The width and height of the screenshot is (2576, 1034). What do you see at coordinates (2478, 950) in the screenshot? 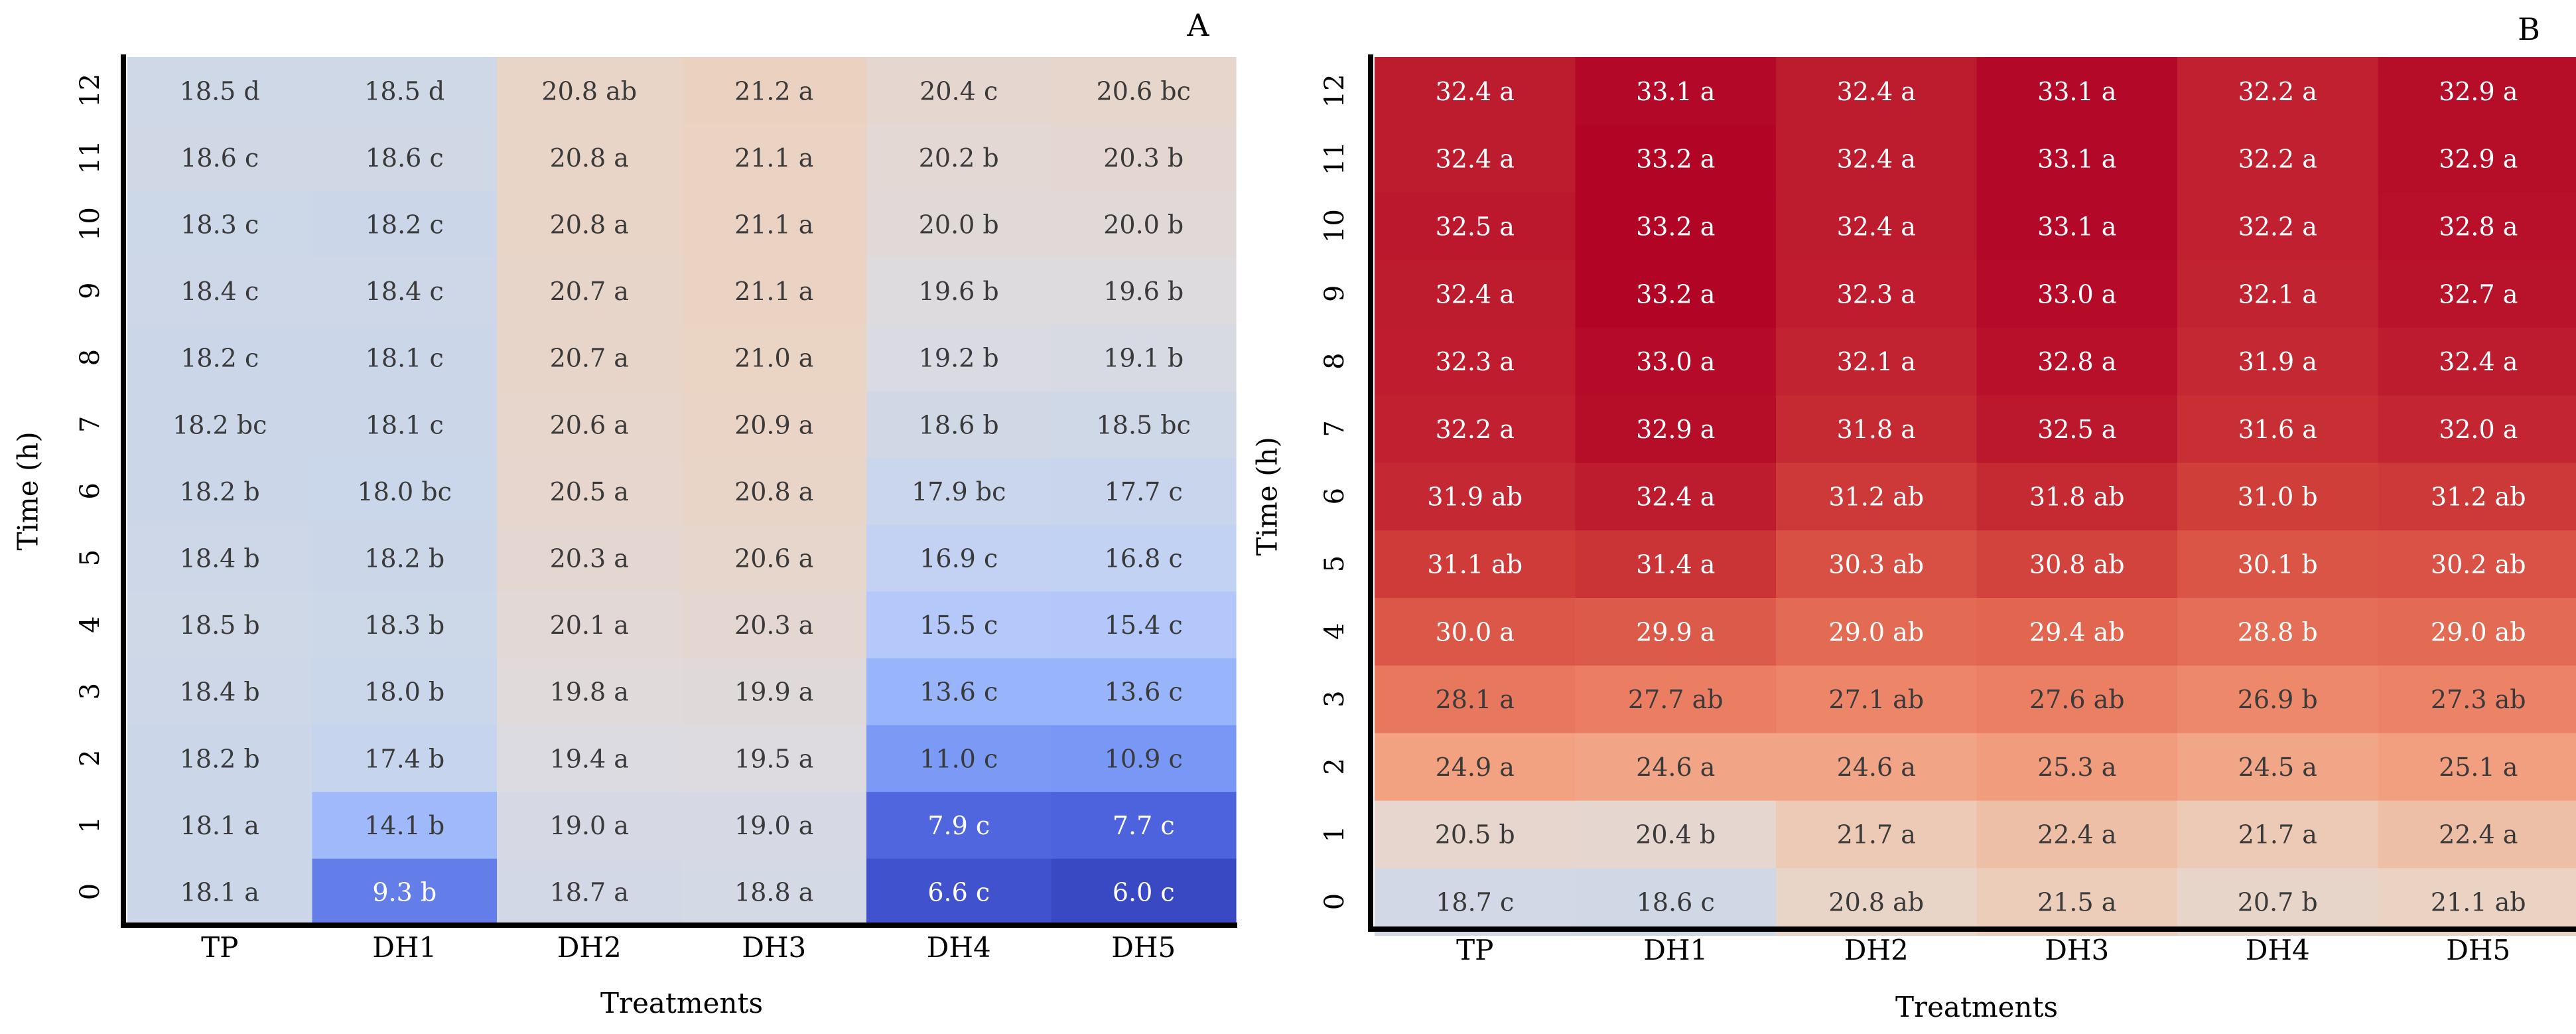
I see `x-tick-label: DH5` at bounding box center [2478, 950].